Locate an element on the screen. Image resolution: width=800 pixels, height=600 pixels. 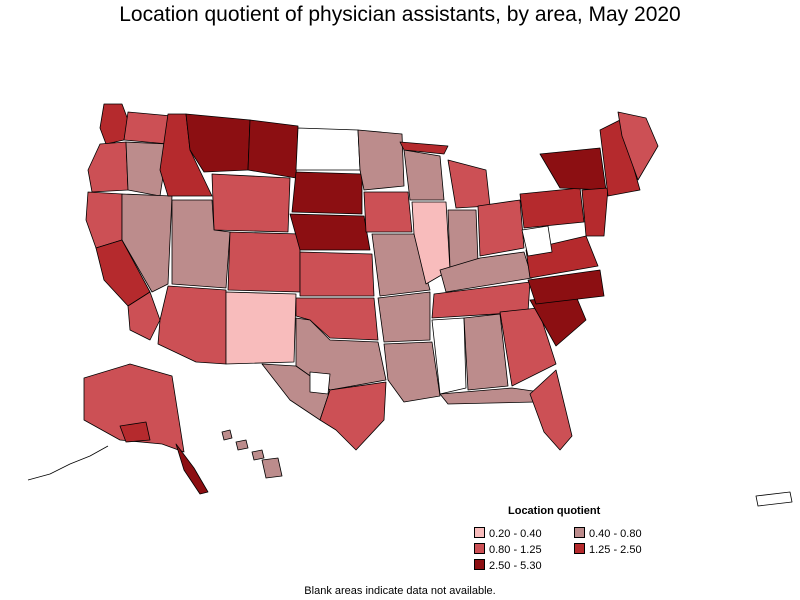
puerto-rico is located at coordinates (774, 499).